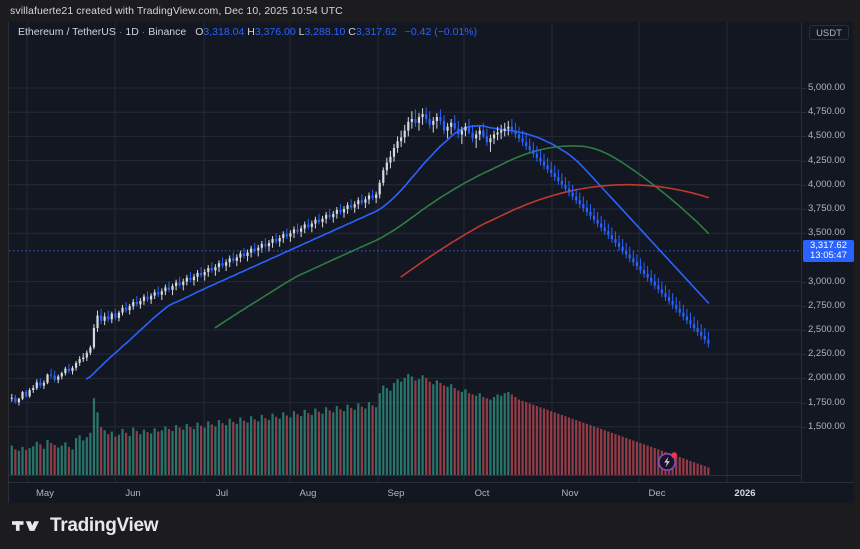 This screenshot has width=860, height=549. Describe the element at coordinates (308, 493) in the screenshot. I see `time-tick-aug: Aug` at that location.